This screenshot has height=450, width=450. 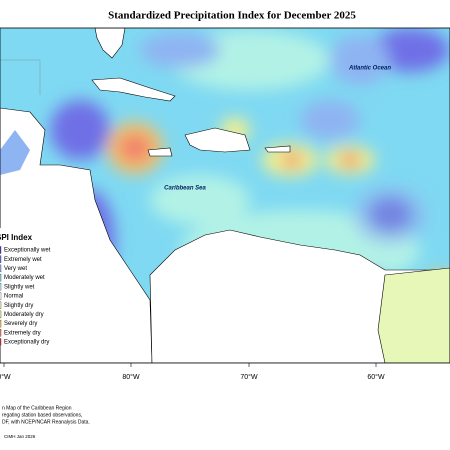 I want to click on legend-box, so click(x=31, y=287).